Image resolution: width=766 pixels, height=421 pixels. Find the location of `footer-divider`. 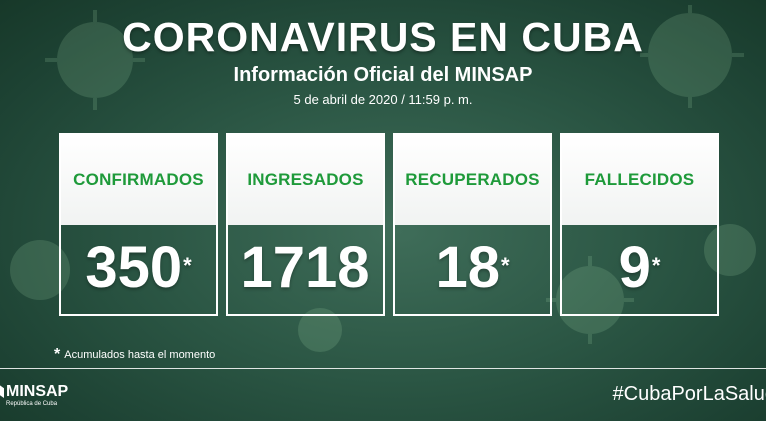

footer-divider is located at coordinates (383, 368).